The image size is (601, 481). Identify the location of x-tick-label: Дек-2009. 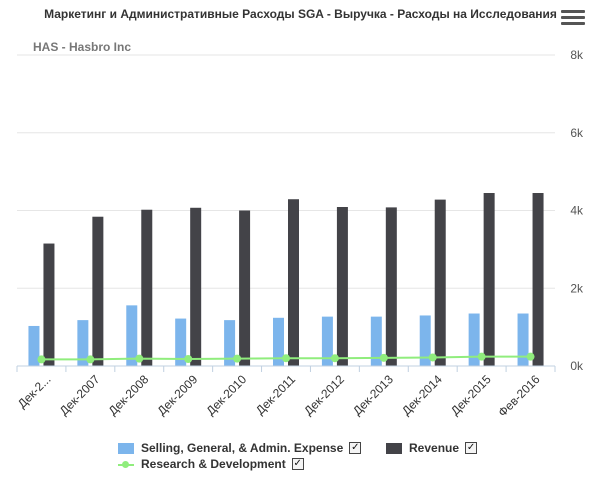
(178, 395).